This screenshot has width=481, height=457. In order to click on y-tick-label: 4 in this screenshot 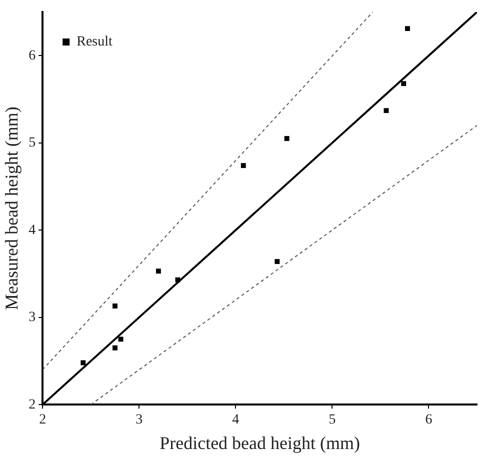, I will do `click(32, 230)`.